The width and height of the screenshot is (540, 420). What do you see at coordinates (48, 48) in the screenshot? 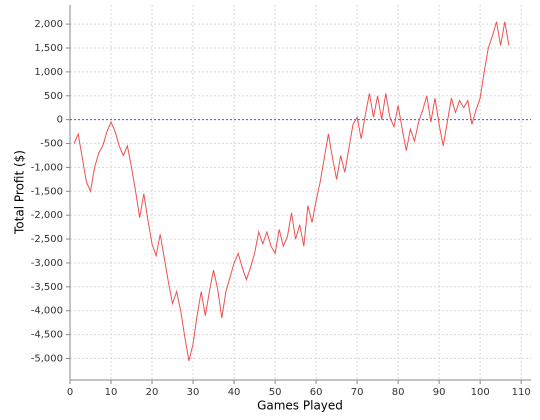
I see `y-tick-label: 1,500` at bounding box center [48, 48].